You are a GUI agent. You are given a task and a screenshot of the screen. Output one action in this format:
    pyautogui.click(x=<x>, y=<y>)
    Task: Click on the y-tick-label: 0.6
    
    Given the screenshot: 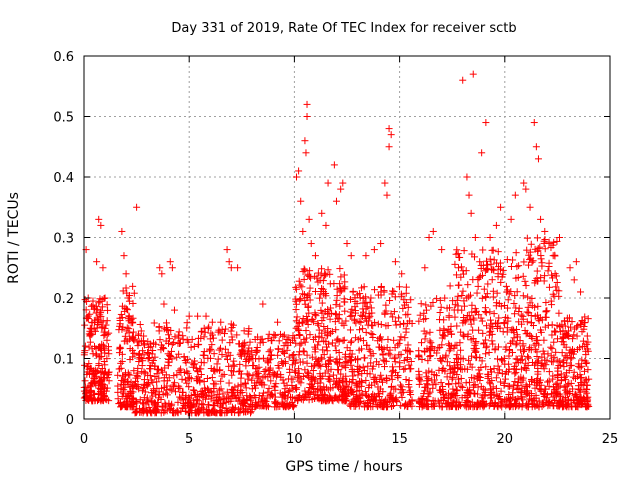 What is the action you would take?
    pyautogui.click(x=63, y=57)
    